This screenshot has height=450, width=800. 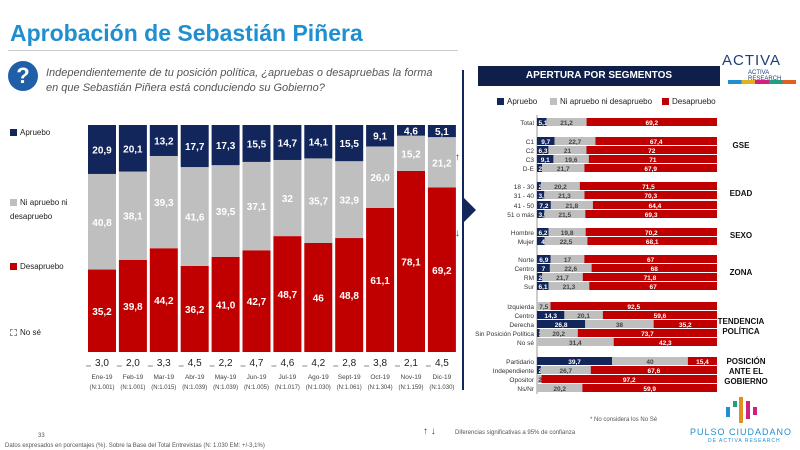 What do you see at coordinates (164, 363) in the screenshot?
I see `nose-label: 3,3` at bounding box center [164, 363].